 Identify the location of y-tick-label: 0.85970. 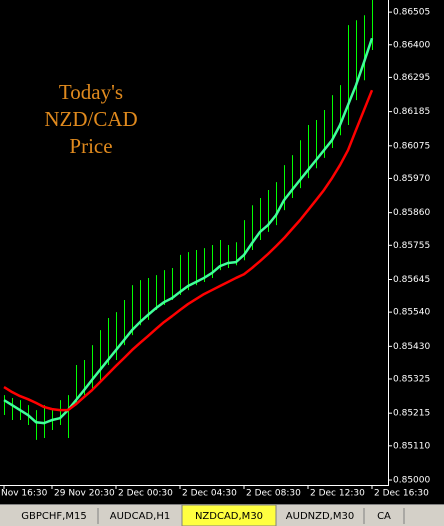
(411, 179).